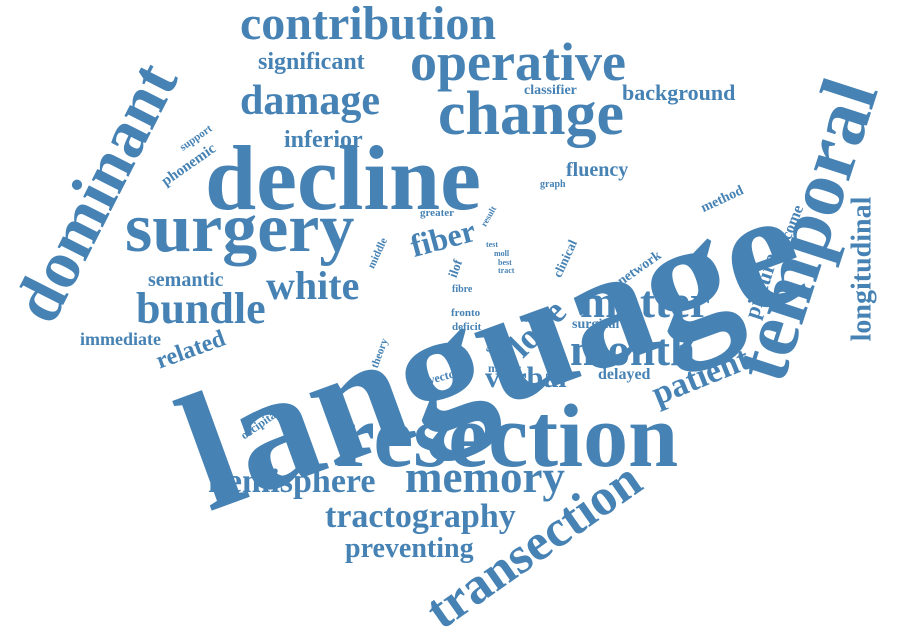 Image resolution: width=900 pixels, height=644 pixels. What do you see at coordinates (596, 324) in the screenshot?
I see `word-surgical: surgical` at bounding box center [596, 324].